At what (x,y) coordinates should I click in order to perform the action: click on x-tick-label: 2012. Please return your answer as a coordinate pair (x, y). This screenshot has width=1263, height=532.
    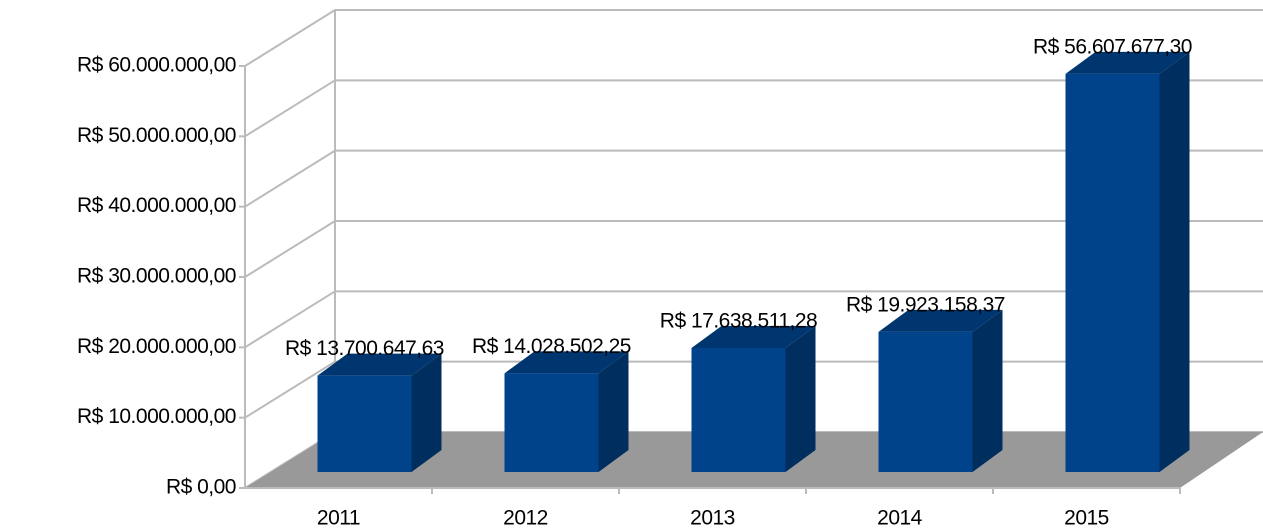
    Looking at the image, I should click on (525, 518).